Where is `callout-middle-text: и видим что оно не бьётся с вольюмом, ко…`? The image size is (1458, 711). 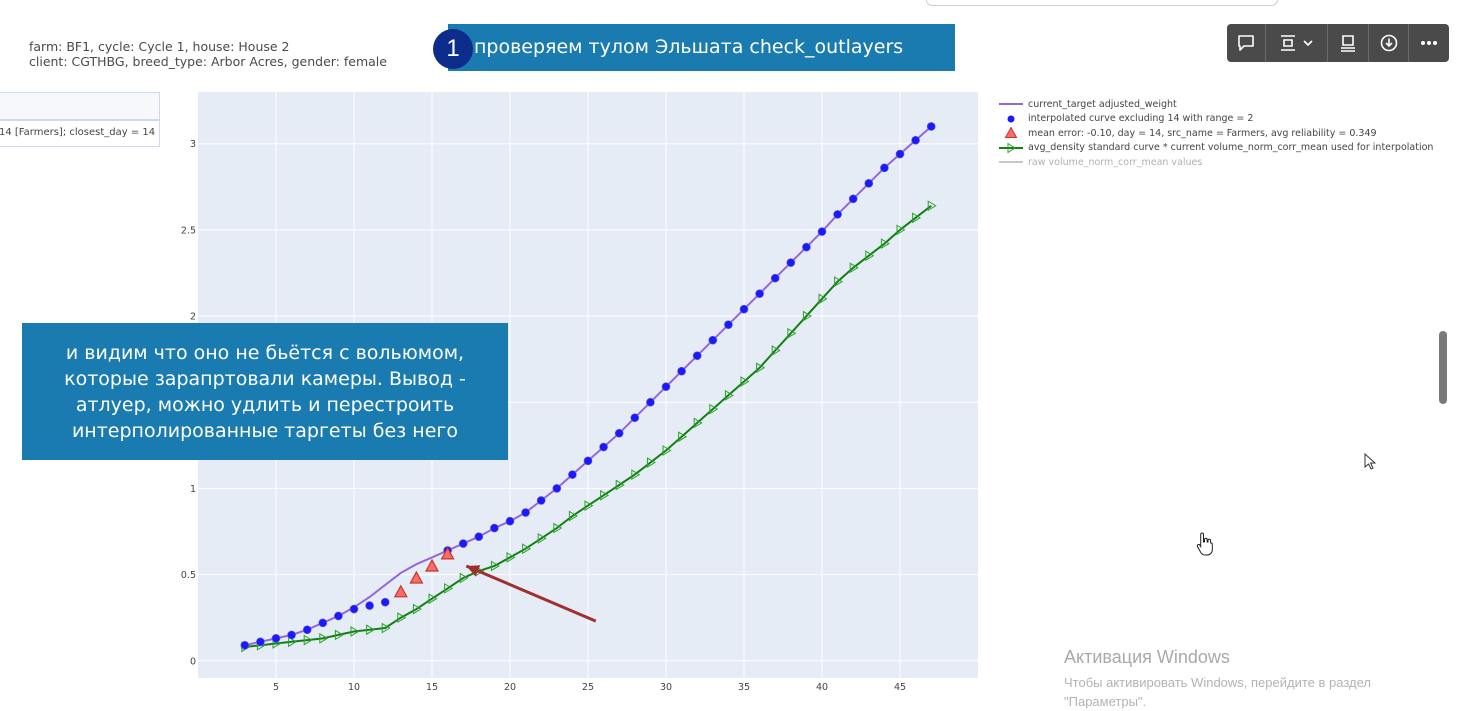 callout-middle-text: и видим что оно не бьётся с вольюмом, ко… is located at coordinates (265, 391).